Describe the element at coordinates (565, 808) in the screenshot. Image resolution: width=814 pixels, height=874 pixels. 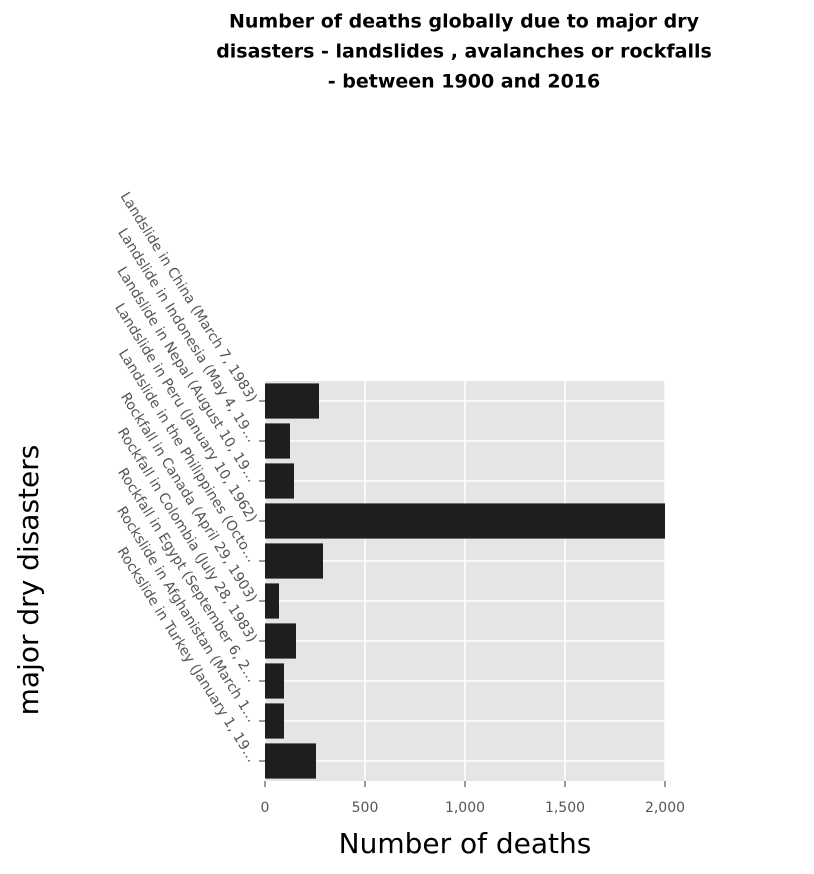
I see `x-tick-label: 1,500` at that location.